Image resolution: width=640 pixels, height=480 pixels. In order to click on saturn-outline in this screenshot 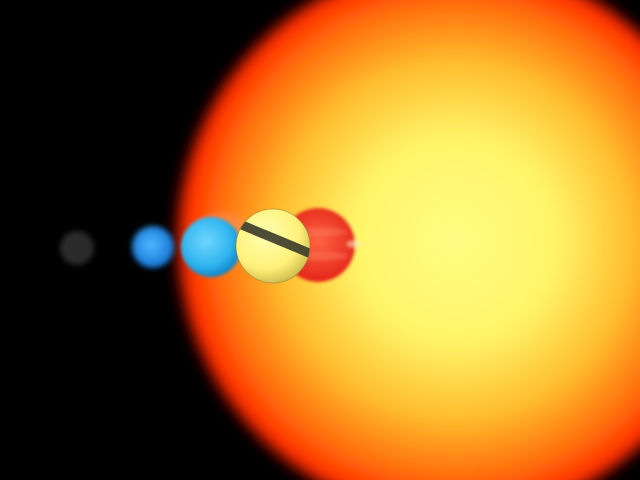, I will do `click(273, 246)`.